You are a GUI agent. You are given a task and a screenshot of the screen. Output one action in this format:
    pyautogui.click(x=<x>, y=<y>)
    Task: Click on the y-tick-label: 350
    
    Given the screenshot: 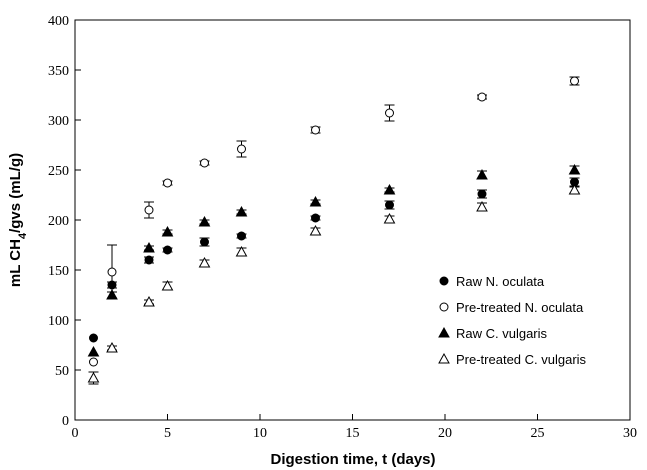 What is the action you would take?
    pyautogui.click(x=58, y=71)
    